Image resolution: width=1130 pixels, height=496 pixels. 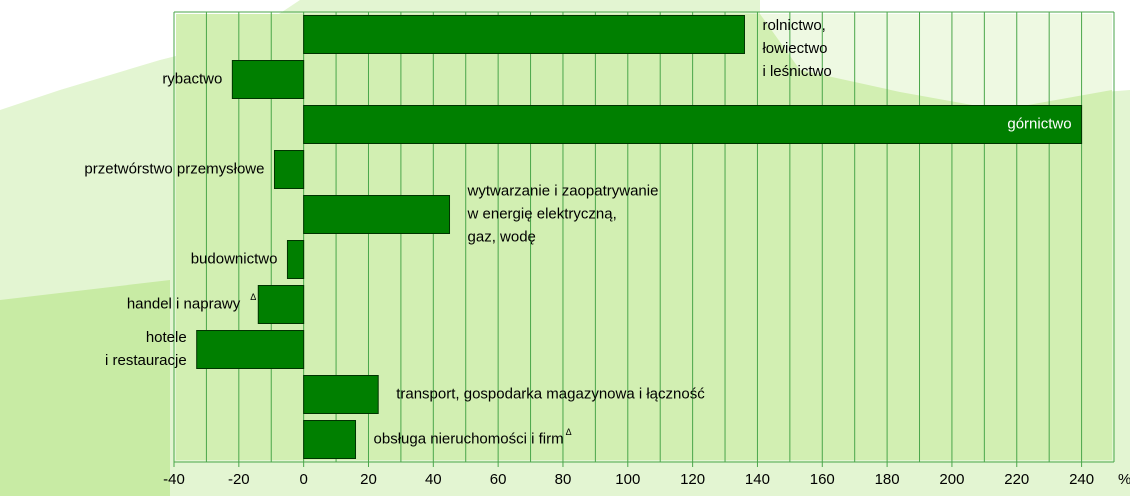 I want to click on category-label: w energię elektryczną,, so click(x=542, y=213).